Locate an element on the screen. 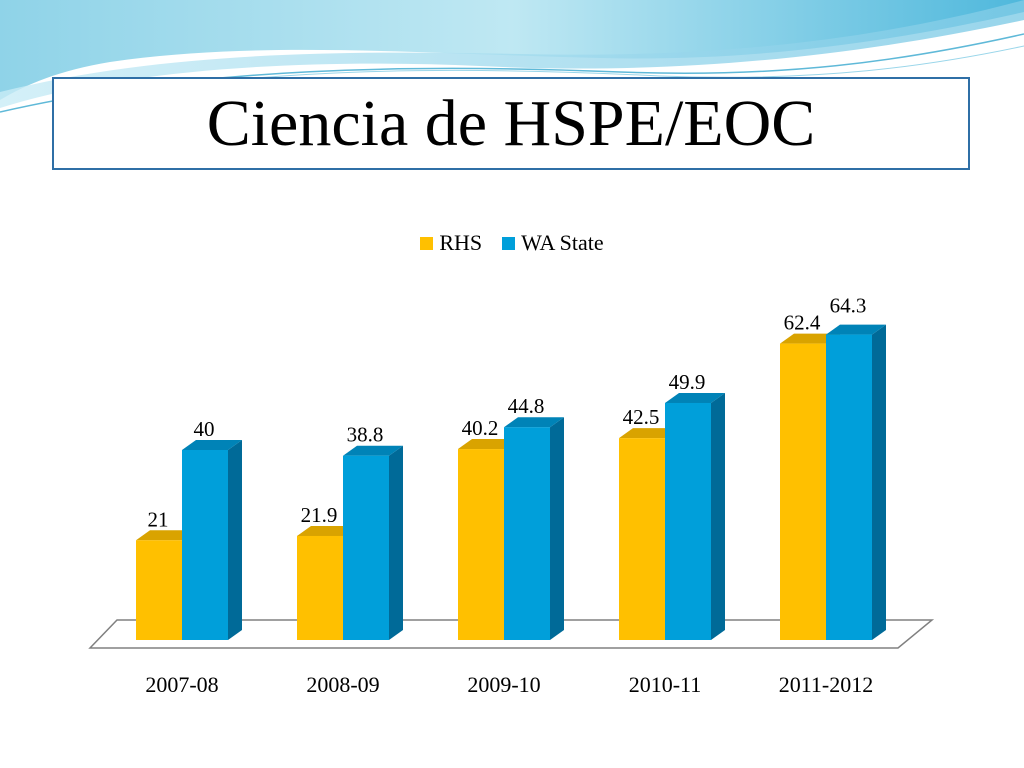  bar-top-wa-state-2011-2012 is located at coordinates (856, 329).